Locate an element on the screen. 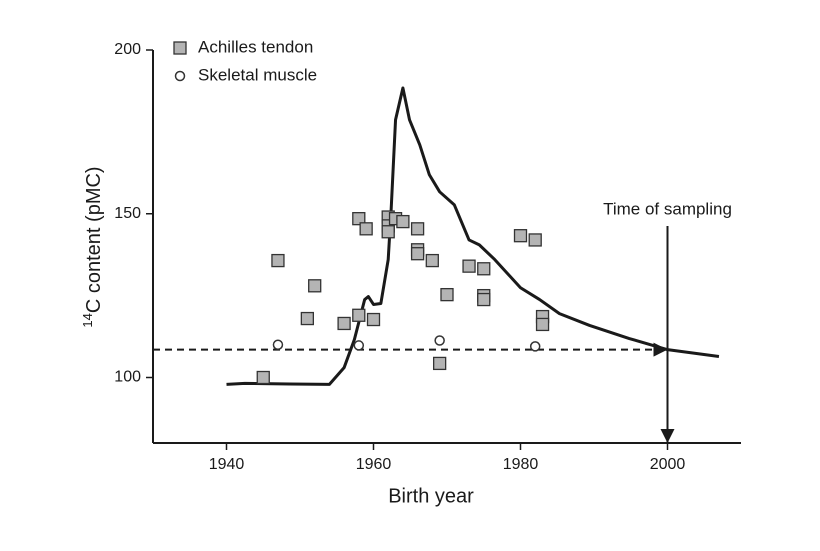  sampling-label: Time of sampling is located at coordinates (667, 208).